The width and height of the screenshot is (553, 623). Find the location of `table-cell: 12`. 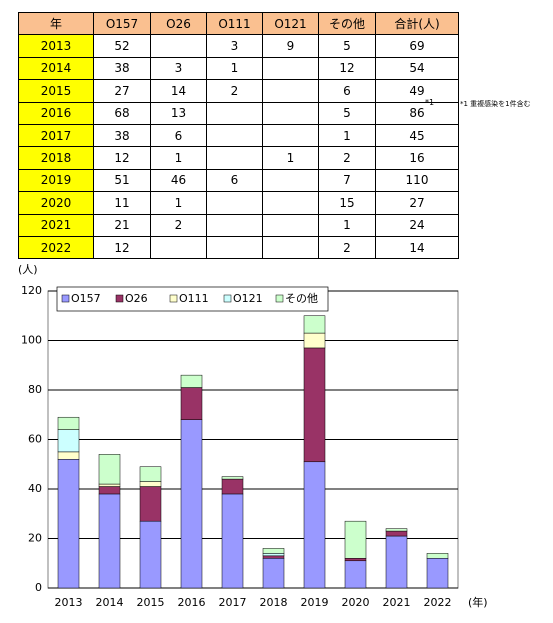

table-cell: 12 is located at coordinates (122, 247).